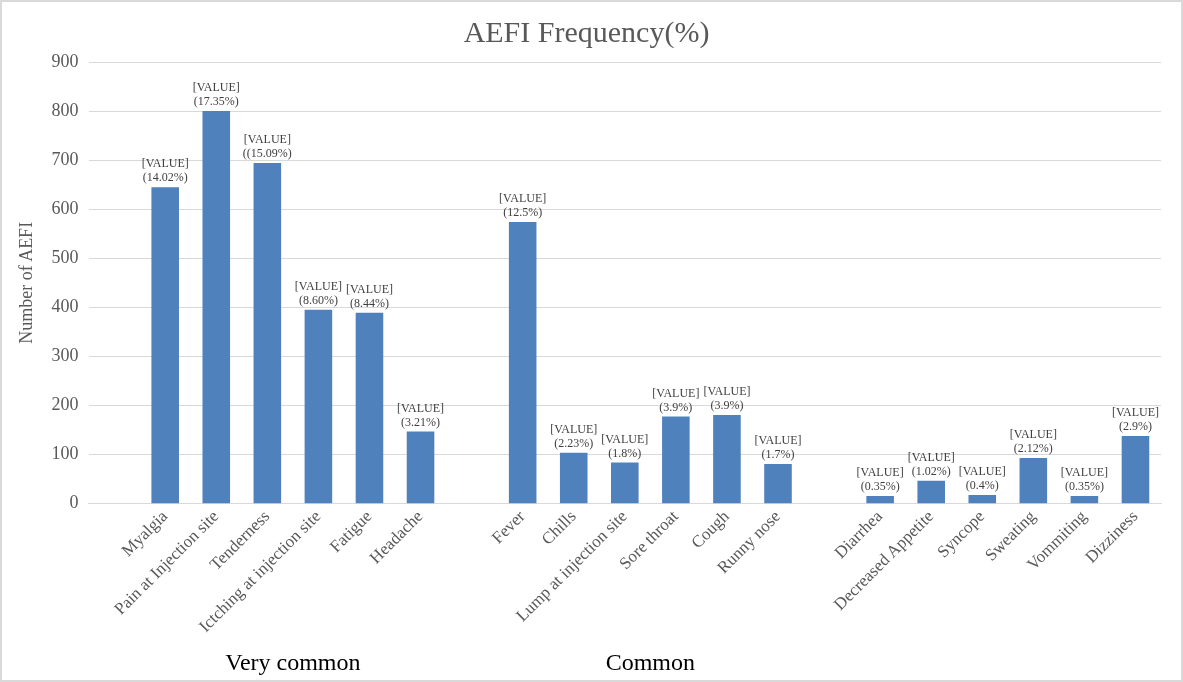  I want to click on y-tick-label: 800, so click(65, 109).